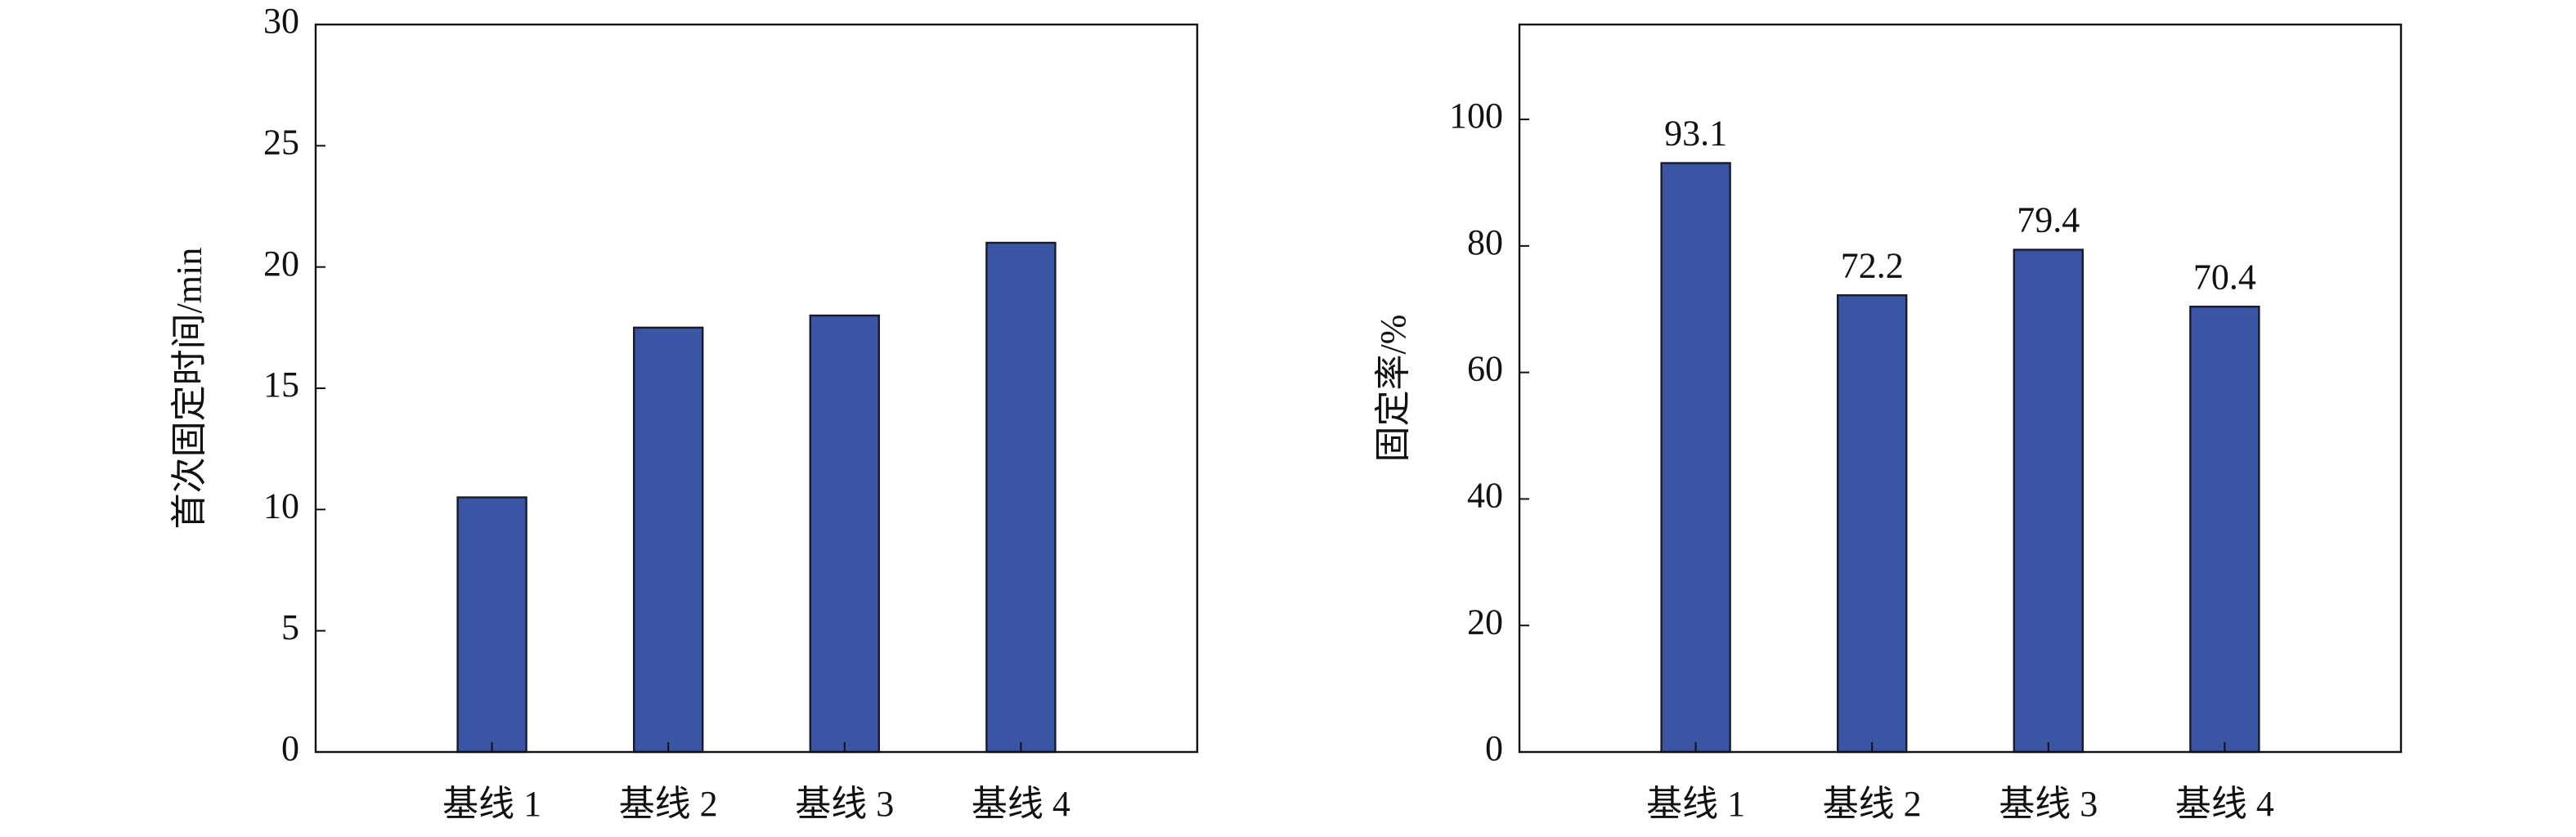 This screenshot has width=2576, height=837. Describe the element at coordinates (1485, 242) in the screenshot. I see `y-tick-label: 80` at that location.